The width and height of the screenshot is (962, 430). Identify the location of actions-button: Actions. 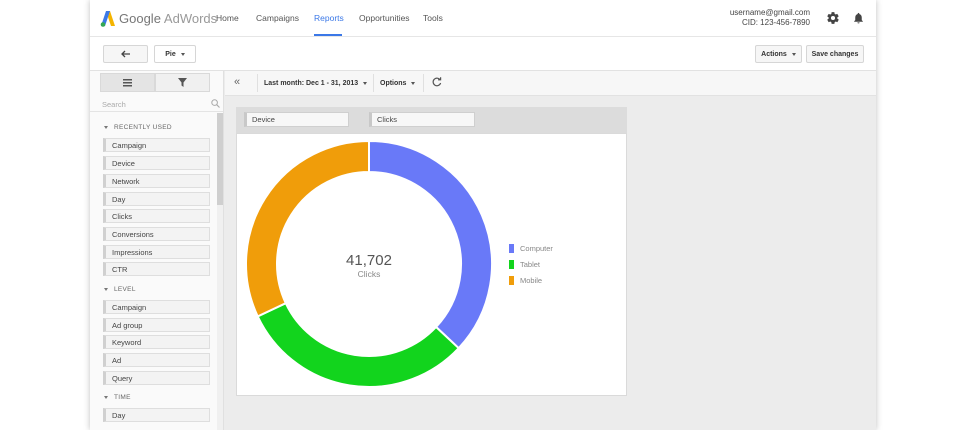
(778, 54).